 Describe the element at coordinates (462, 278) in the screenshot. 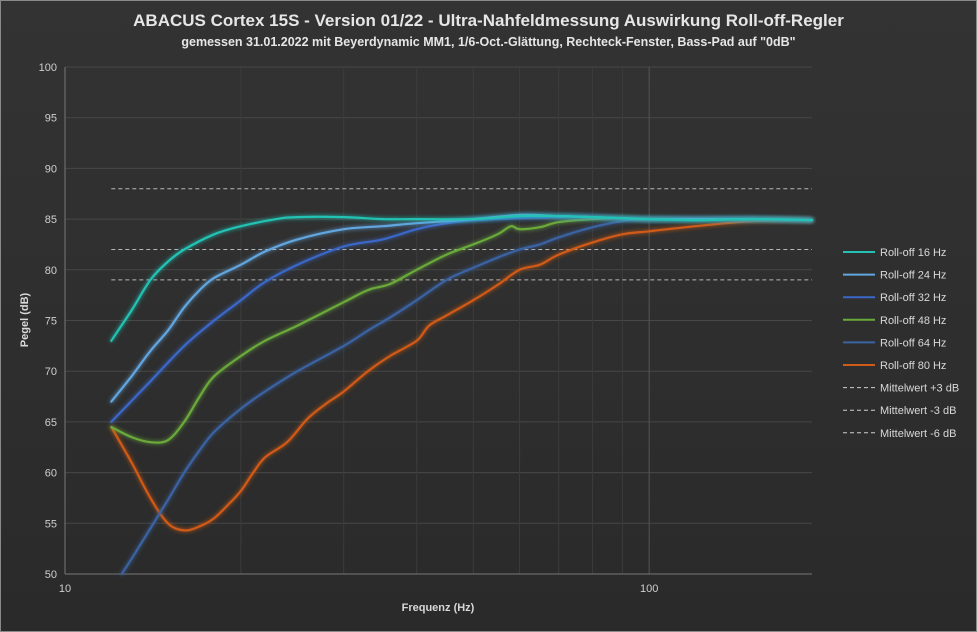

I see `series-roll-off-16-hz` at that location.